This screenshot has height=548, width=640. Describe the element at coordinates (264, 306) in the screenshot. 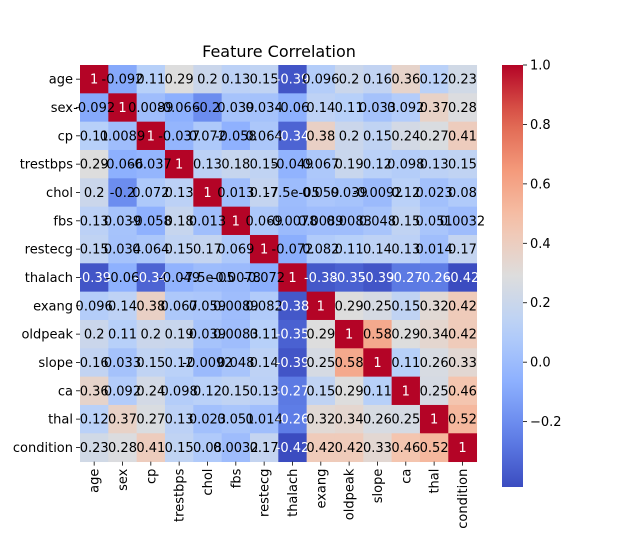

I see `heatmap-cell-exang-restecg` at that location.